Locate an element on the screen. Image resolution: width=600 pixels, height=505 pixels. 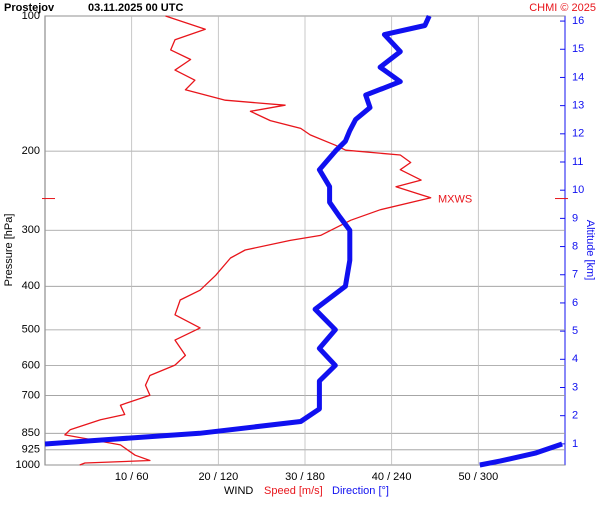
y2-tick-label: 3 is located at coordinates (575, 387).